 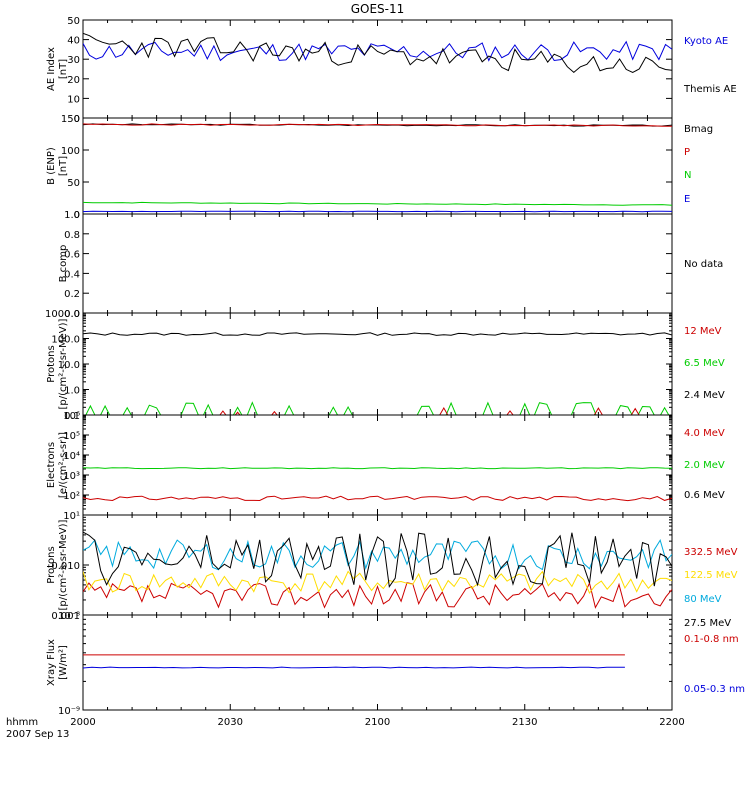 What do you see at coordinates (70, 119) in the screenshot?
I see `y-tick-label: 150` at bounding box center [70, 119].